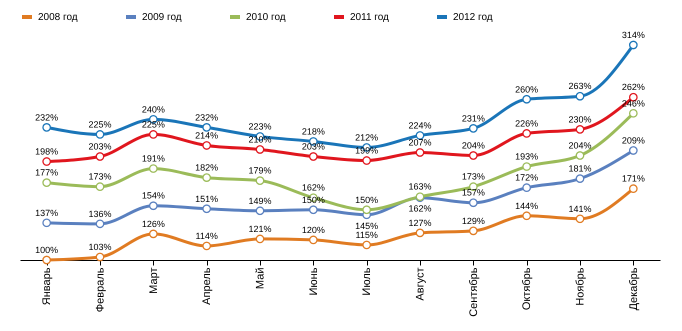  What do you see at coordinates (580, 119) in the screenshot?
I see `data-label: 230%` at bounding box center [580, 119].